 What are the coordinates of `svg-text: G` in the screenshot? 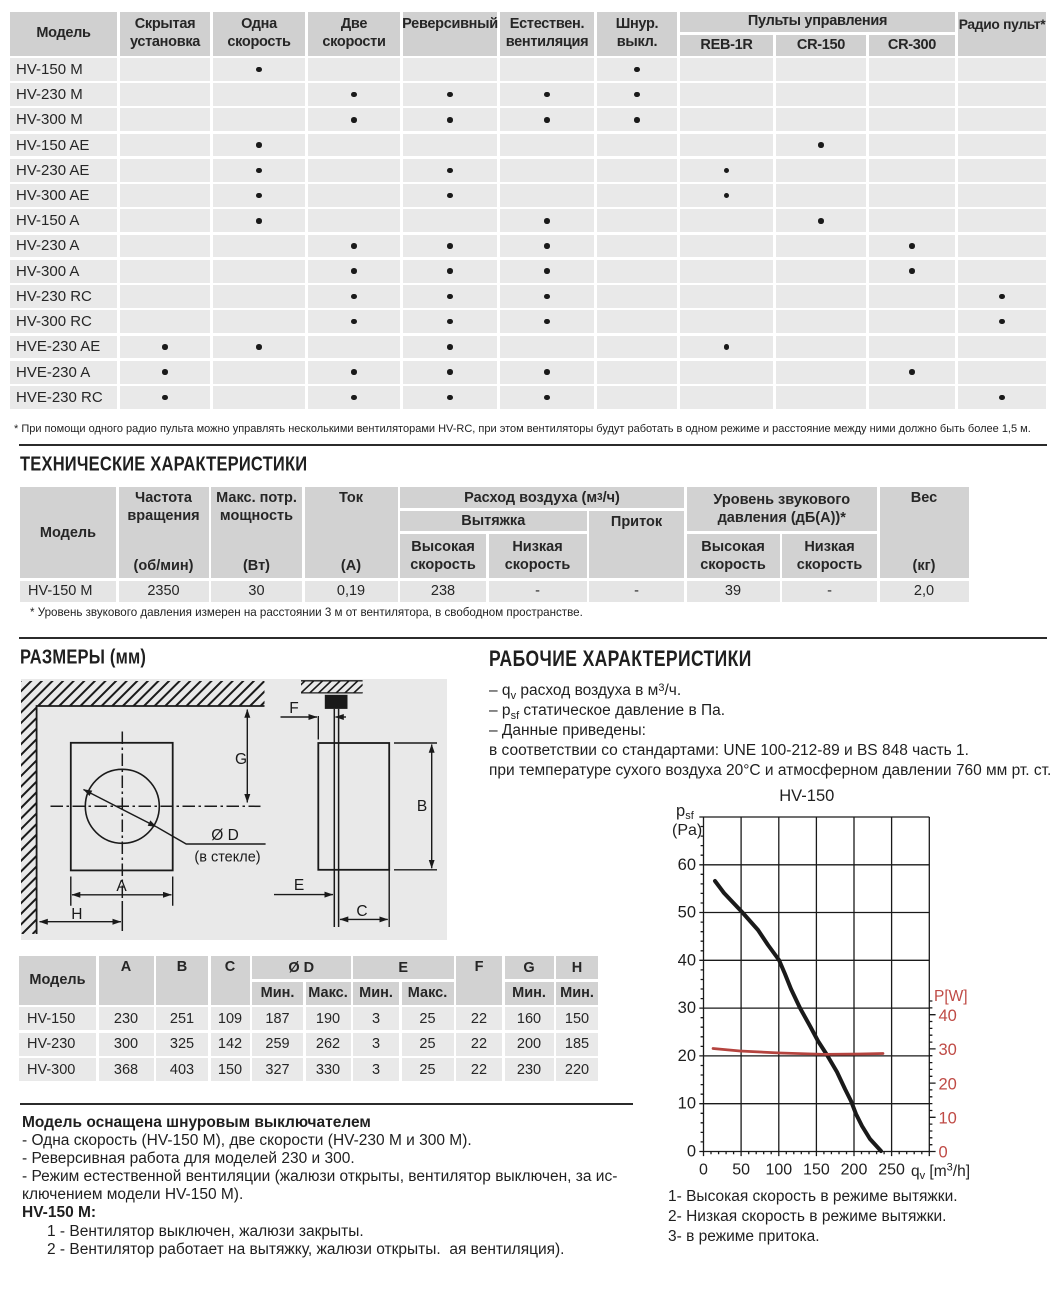 It's located at (241, 759).